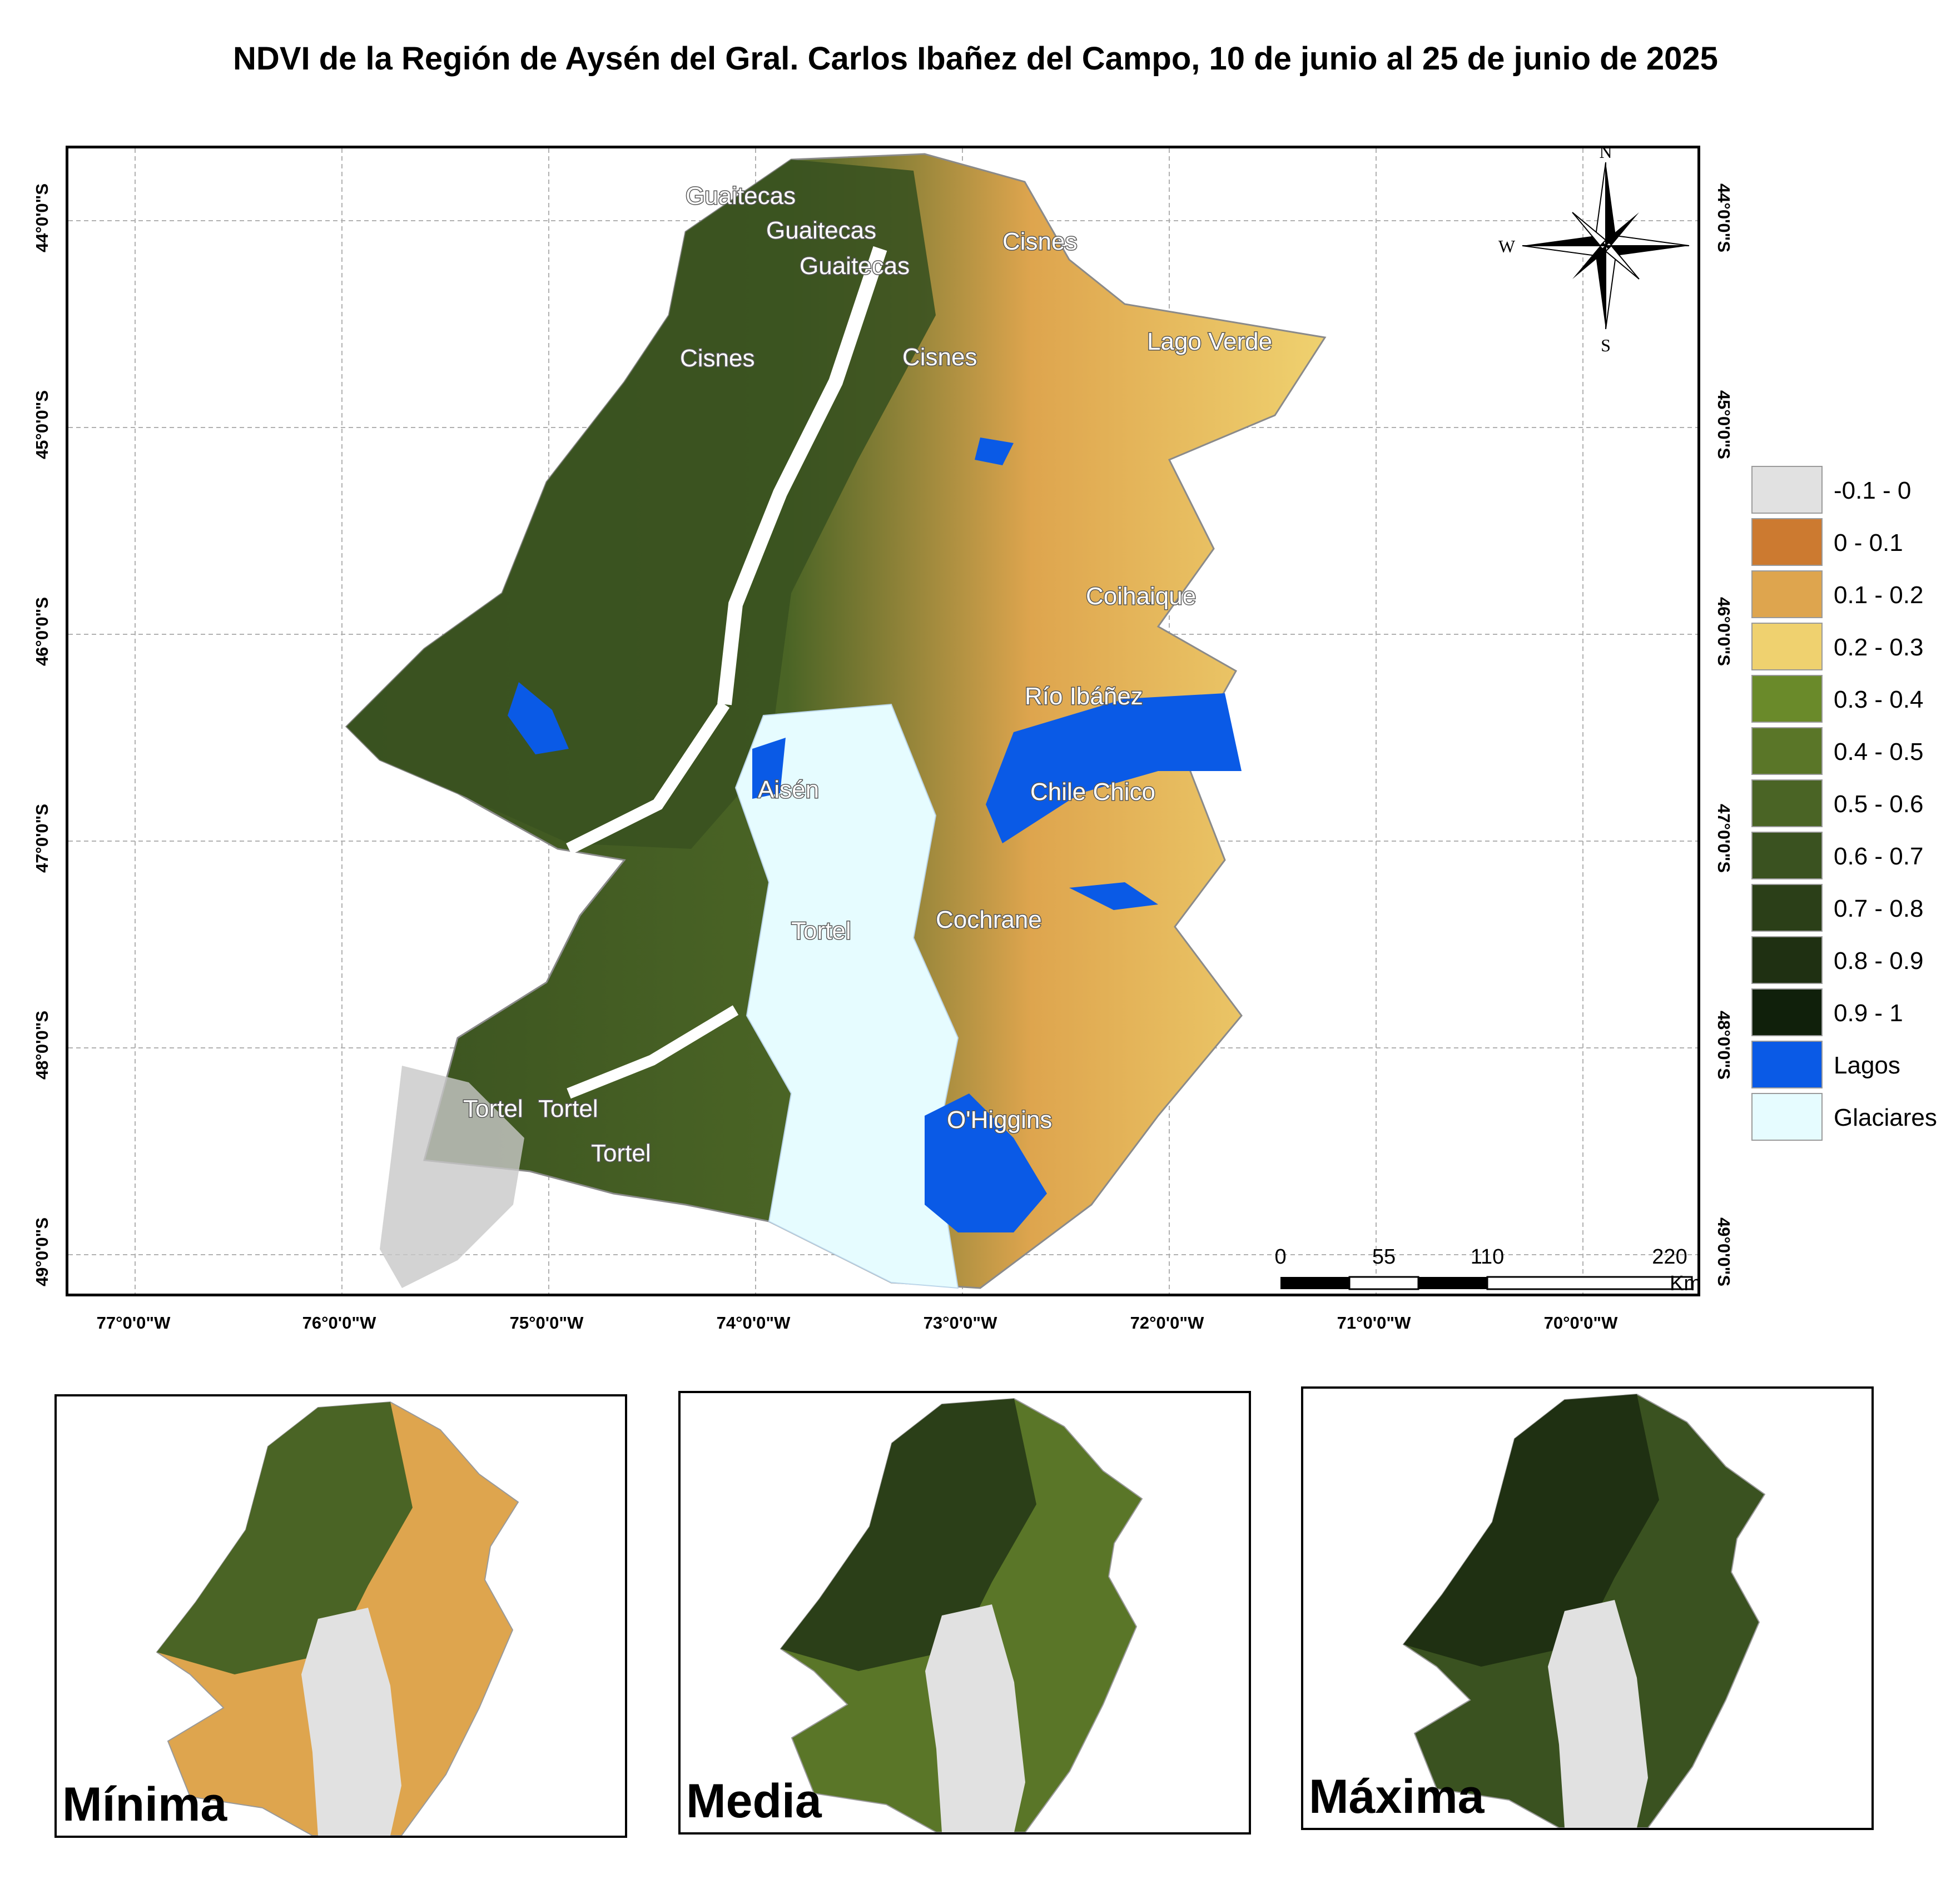 This screenshot has height=1904, width=1951. What do you see at coordinates (1584, 1610) in the screenshot?
I see `inset-maxima-map` at bounding box center [1584, 1610].